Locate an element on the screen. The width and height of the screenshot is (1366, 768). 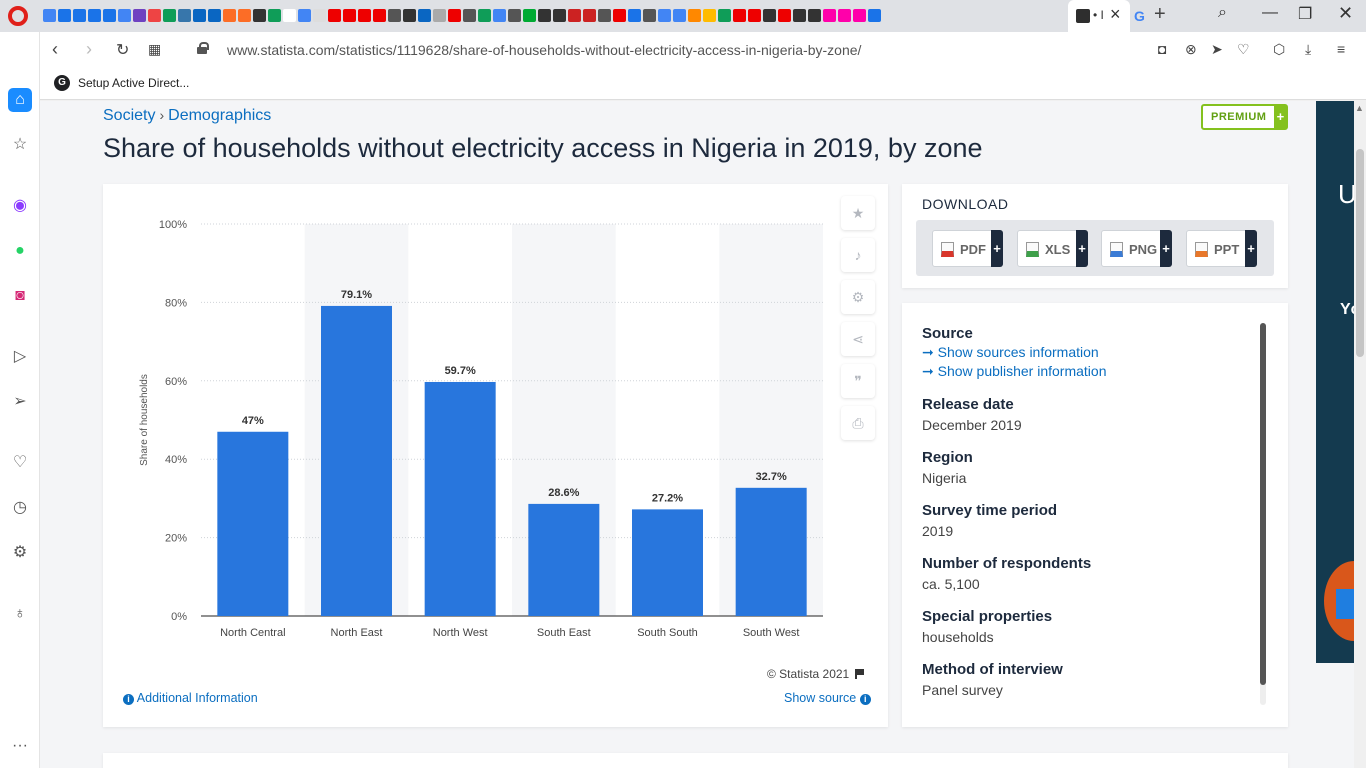
instagram-icon: ◙ is located at coordinates (20, 295).